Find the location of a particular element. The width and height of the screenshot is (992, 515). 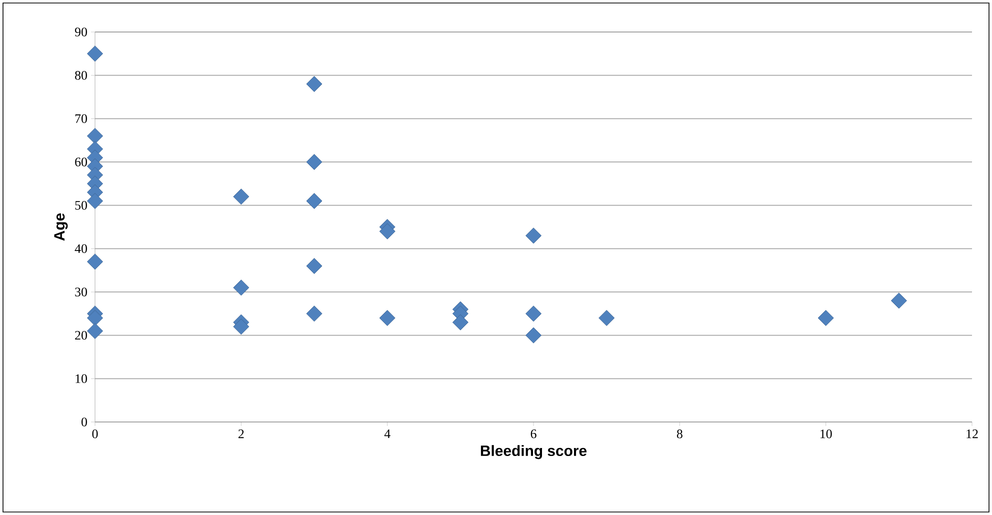

y-tick-label: 20 is located at coordinates (81, 335).